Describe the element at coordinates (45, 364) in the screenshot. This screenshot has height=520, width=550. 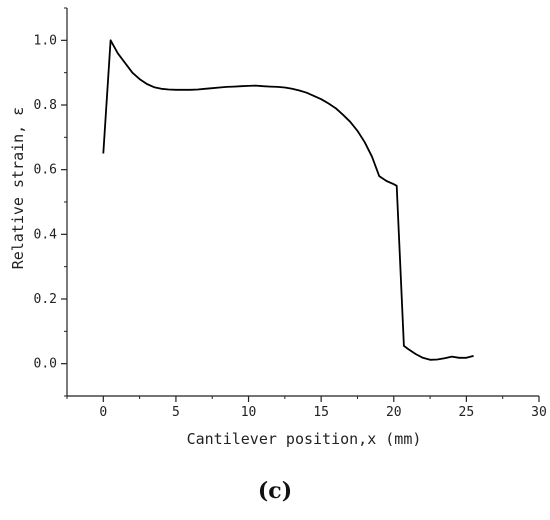
I see `y-tick-label: 0.0` at that location.